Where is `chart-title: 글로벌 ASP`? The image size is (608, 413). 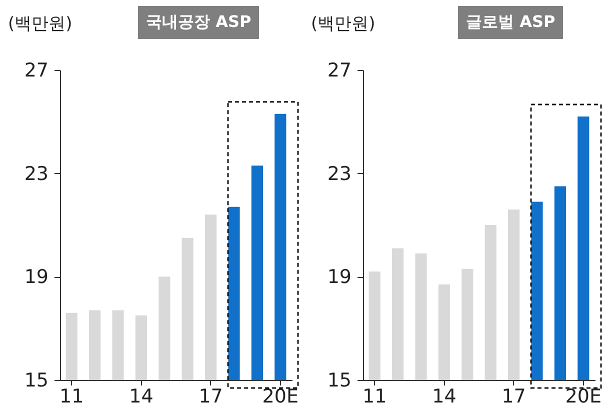
chart-title: 글로벌 ASP is located at coordinates (511, 22).